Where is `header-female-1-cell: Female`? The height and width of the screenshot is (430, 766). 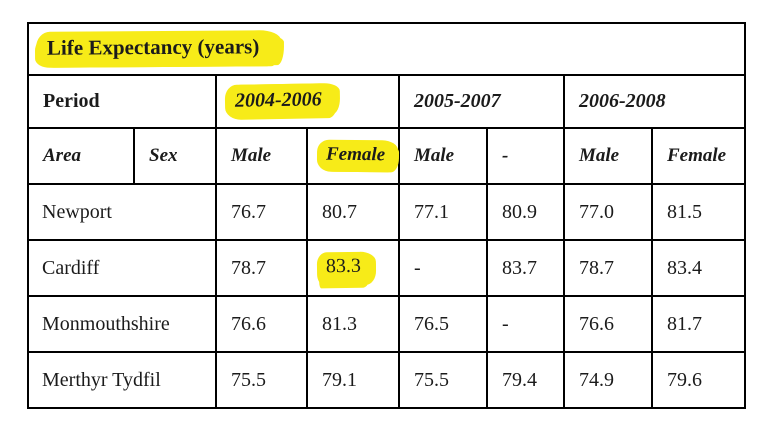 header-female-1-cell: Female is located at coordinates (353, 156).